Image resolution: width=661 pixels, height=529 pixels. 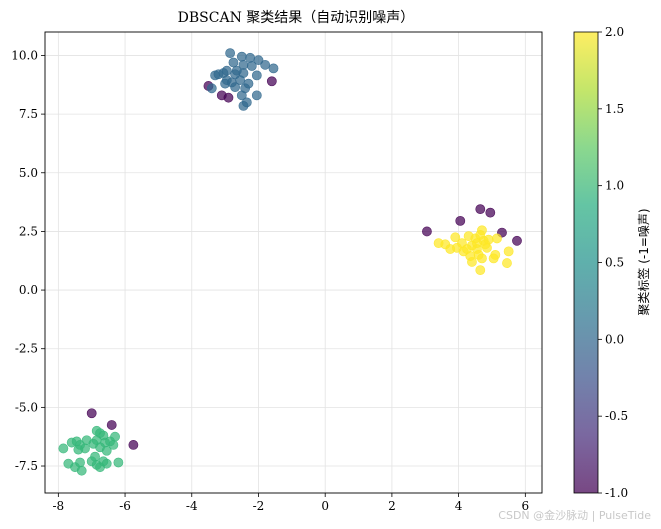 What do you see at coordinates (259, 506) in the screenshot?
I see `x-tick-label: -2` at bounding box center [259, 506].